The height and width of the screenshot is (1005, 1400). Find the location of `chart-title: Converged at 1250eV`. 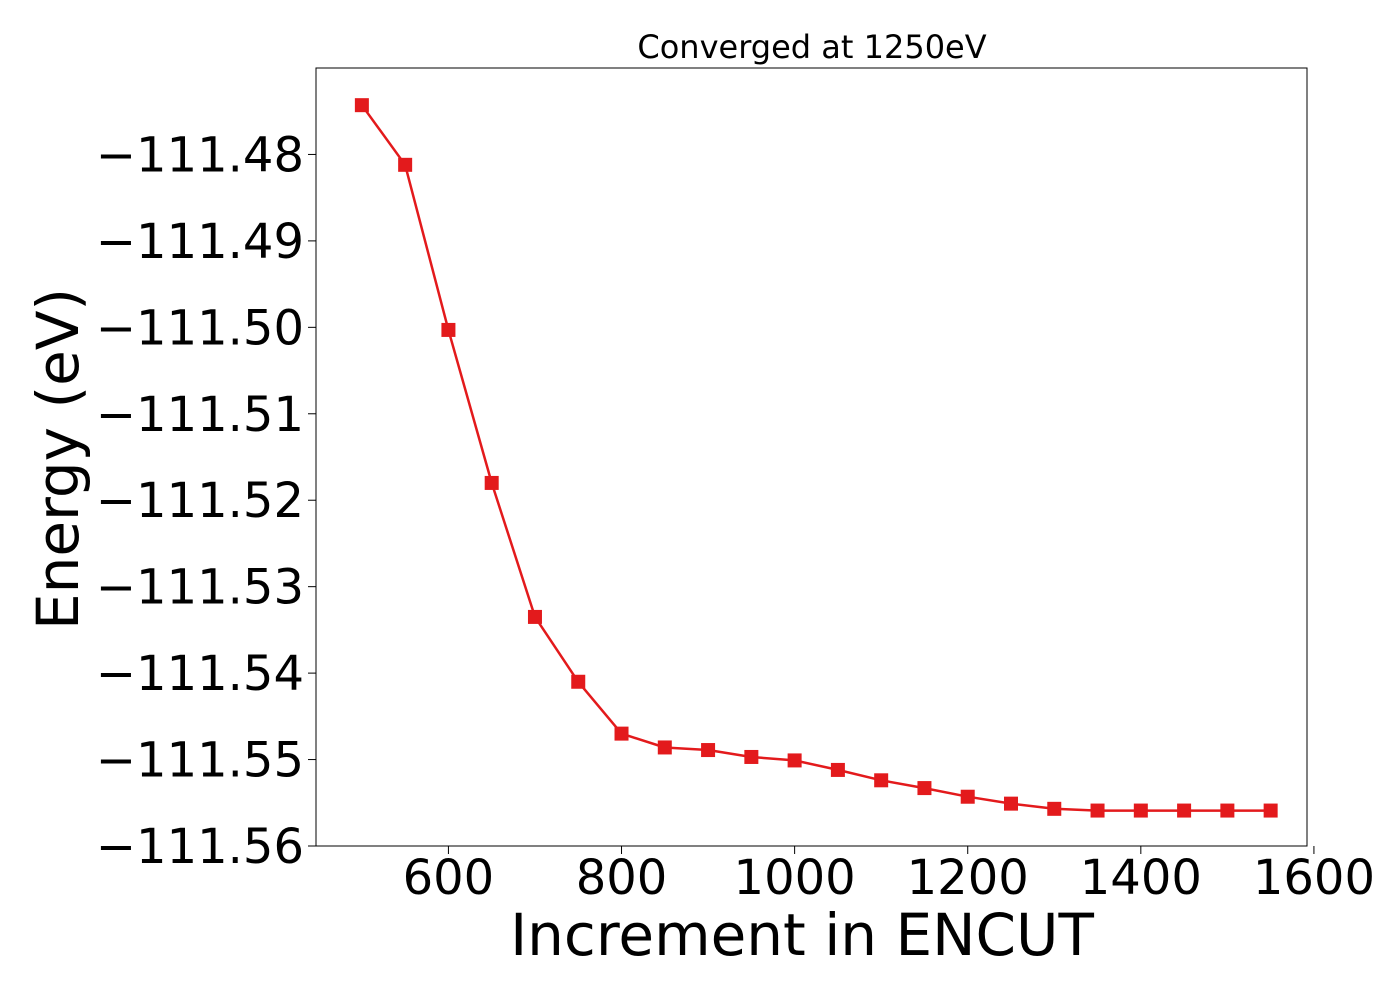

chart-title: Converged at 1250eV is located at coordinates (811, 47).